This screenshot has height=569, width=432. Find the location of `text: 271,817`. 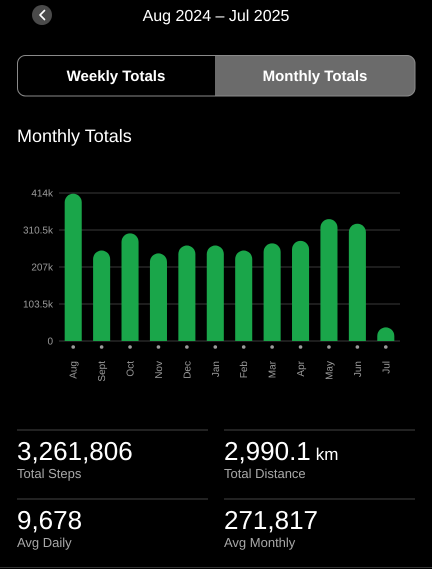

text: 271,817 is located at coordinates (271, 520).